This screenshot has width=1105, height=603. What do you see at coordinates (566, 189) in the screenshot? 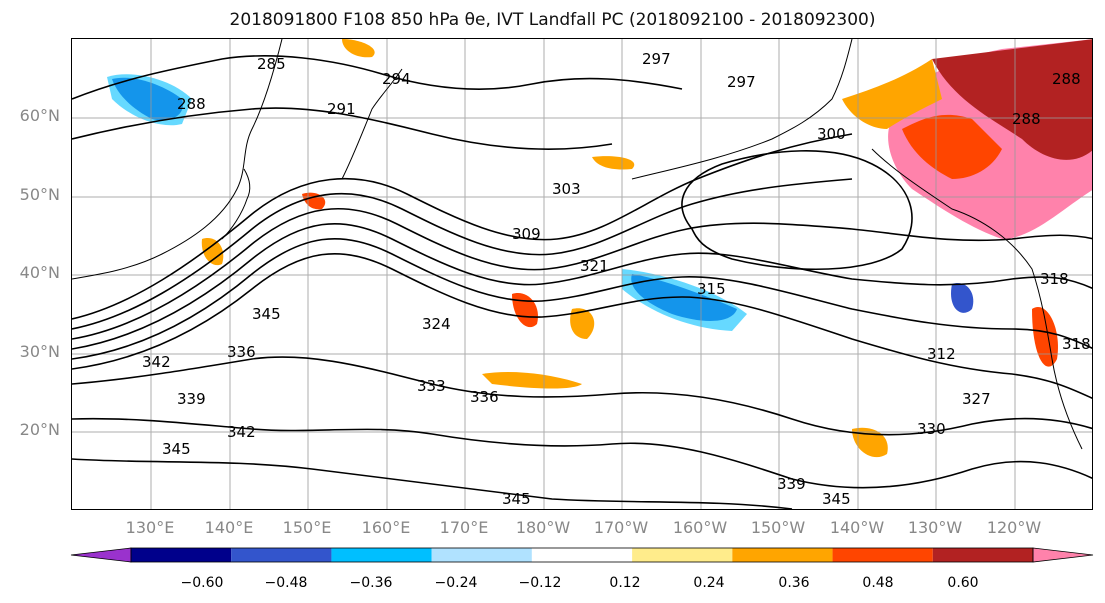
I see `contour-label: 303` at bounding box center [566, 189].